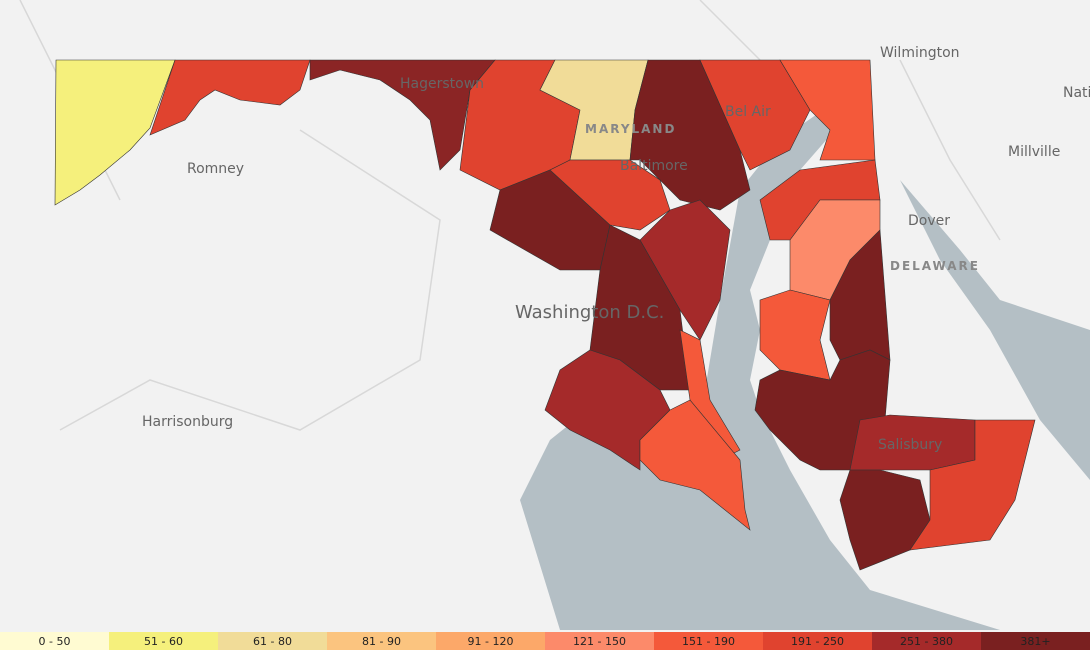  I want to click on place-label: Salisbury, so click(910, 445).